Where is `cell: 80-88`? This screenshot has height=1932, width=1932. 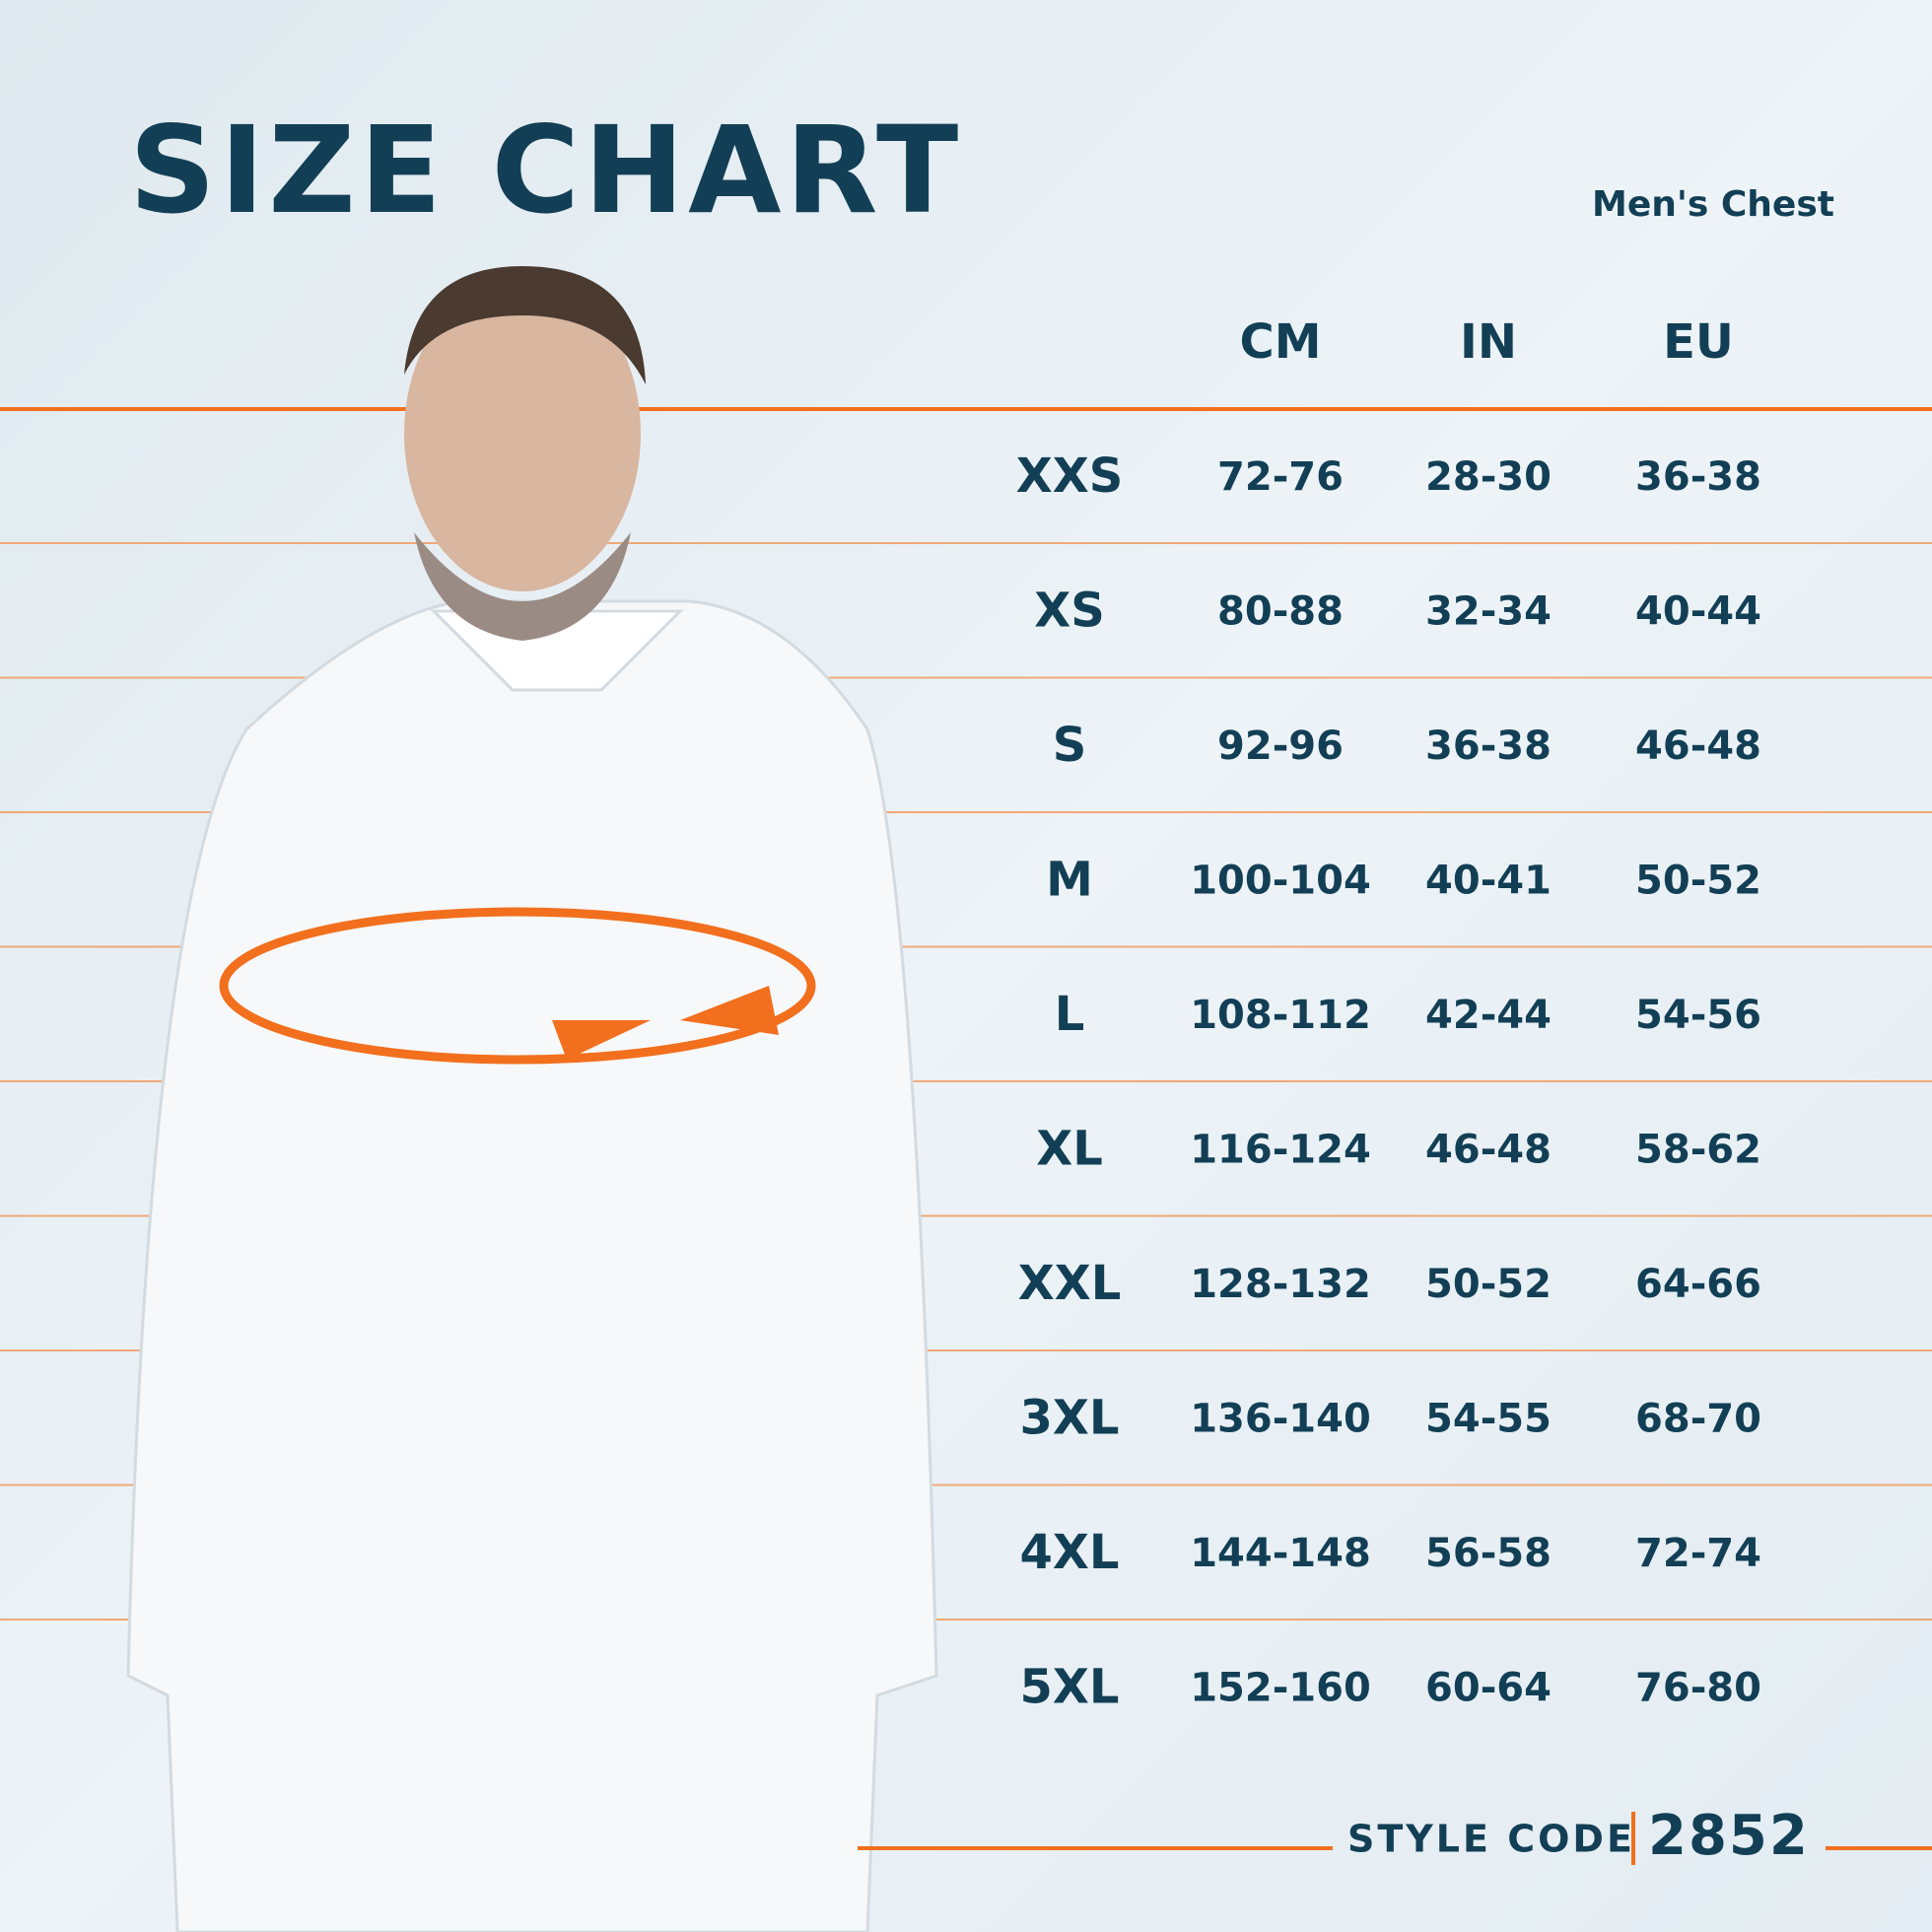 cell: 80-88 is located at coordinates (1280, 612).